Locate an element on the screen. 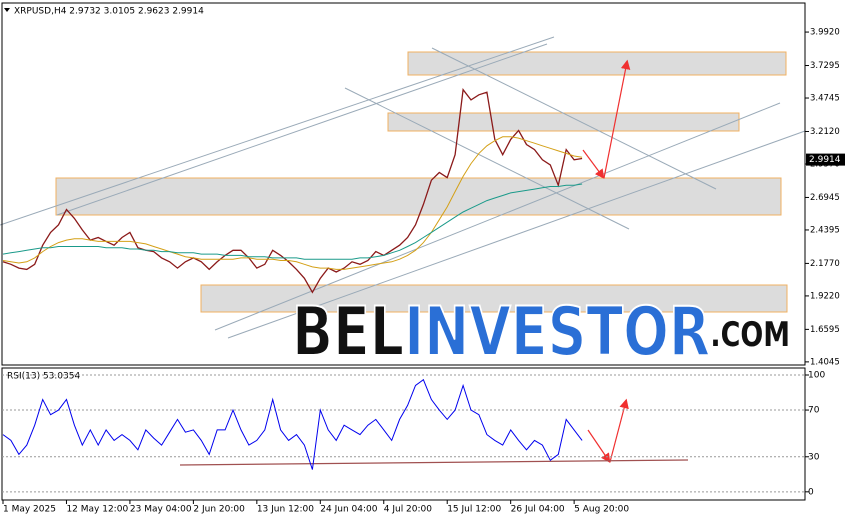  y-tick-label: 100 is located at coordinates (816, 376).